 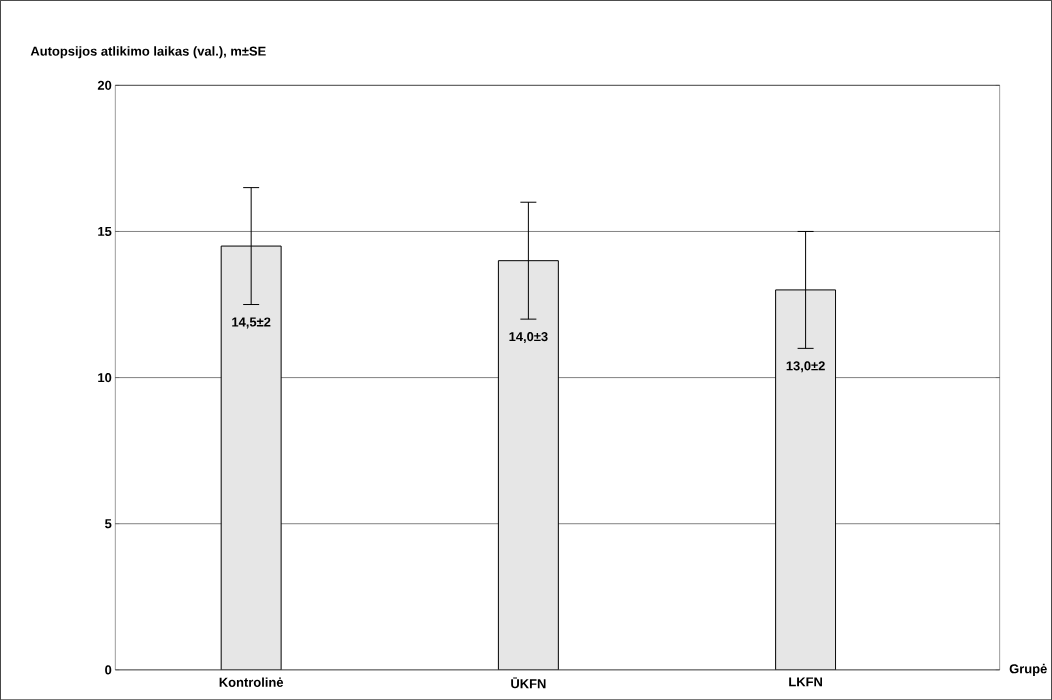 I want to click on y-tick-label: 0, so click(x=108, y=670).